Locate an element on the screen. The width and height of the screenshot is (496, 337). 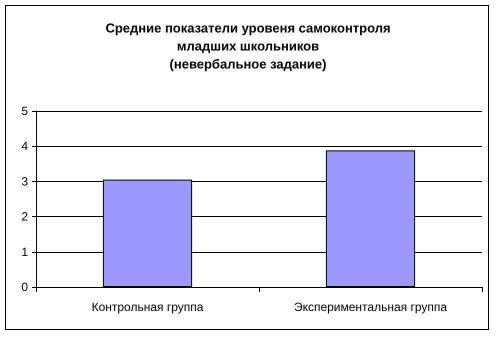
chart-title: Средние показатели уровеня самоконтроля младших школьников (невербальное задание) is located at coordinates (248, 46).